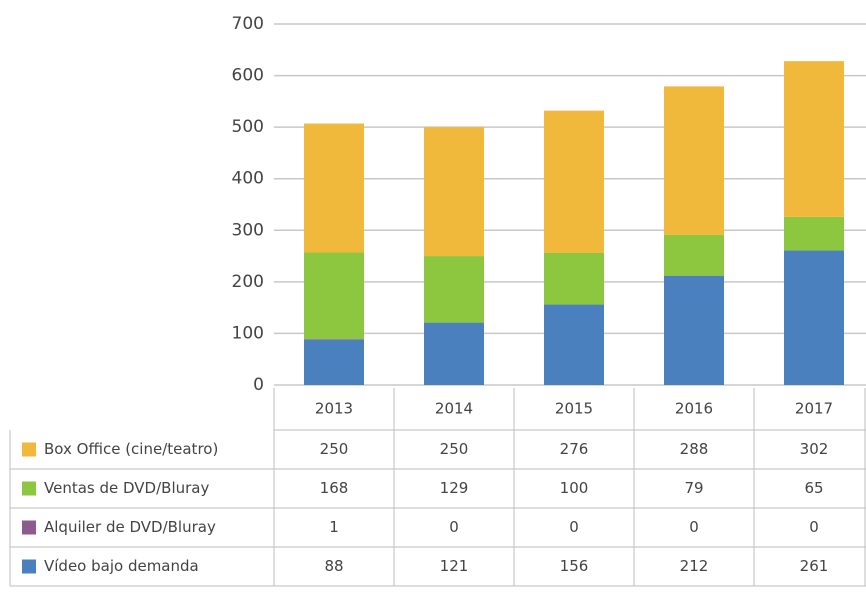 The image size is (866, 596). What do you see at coordinates (248, 282) in the screenshot?
I see `y-tick-label: 200` at bounding box center [248, 282].